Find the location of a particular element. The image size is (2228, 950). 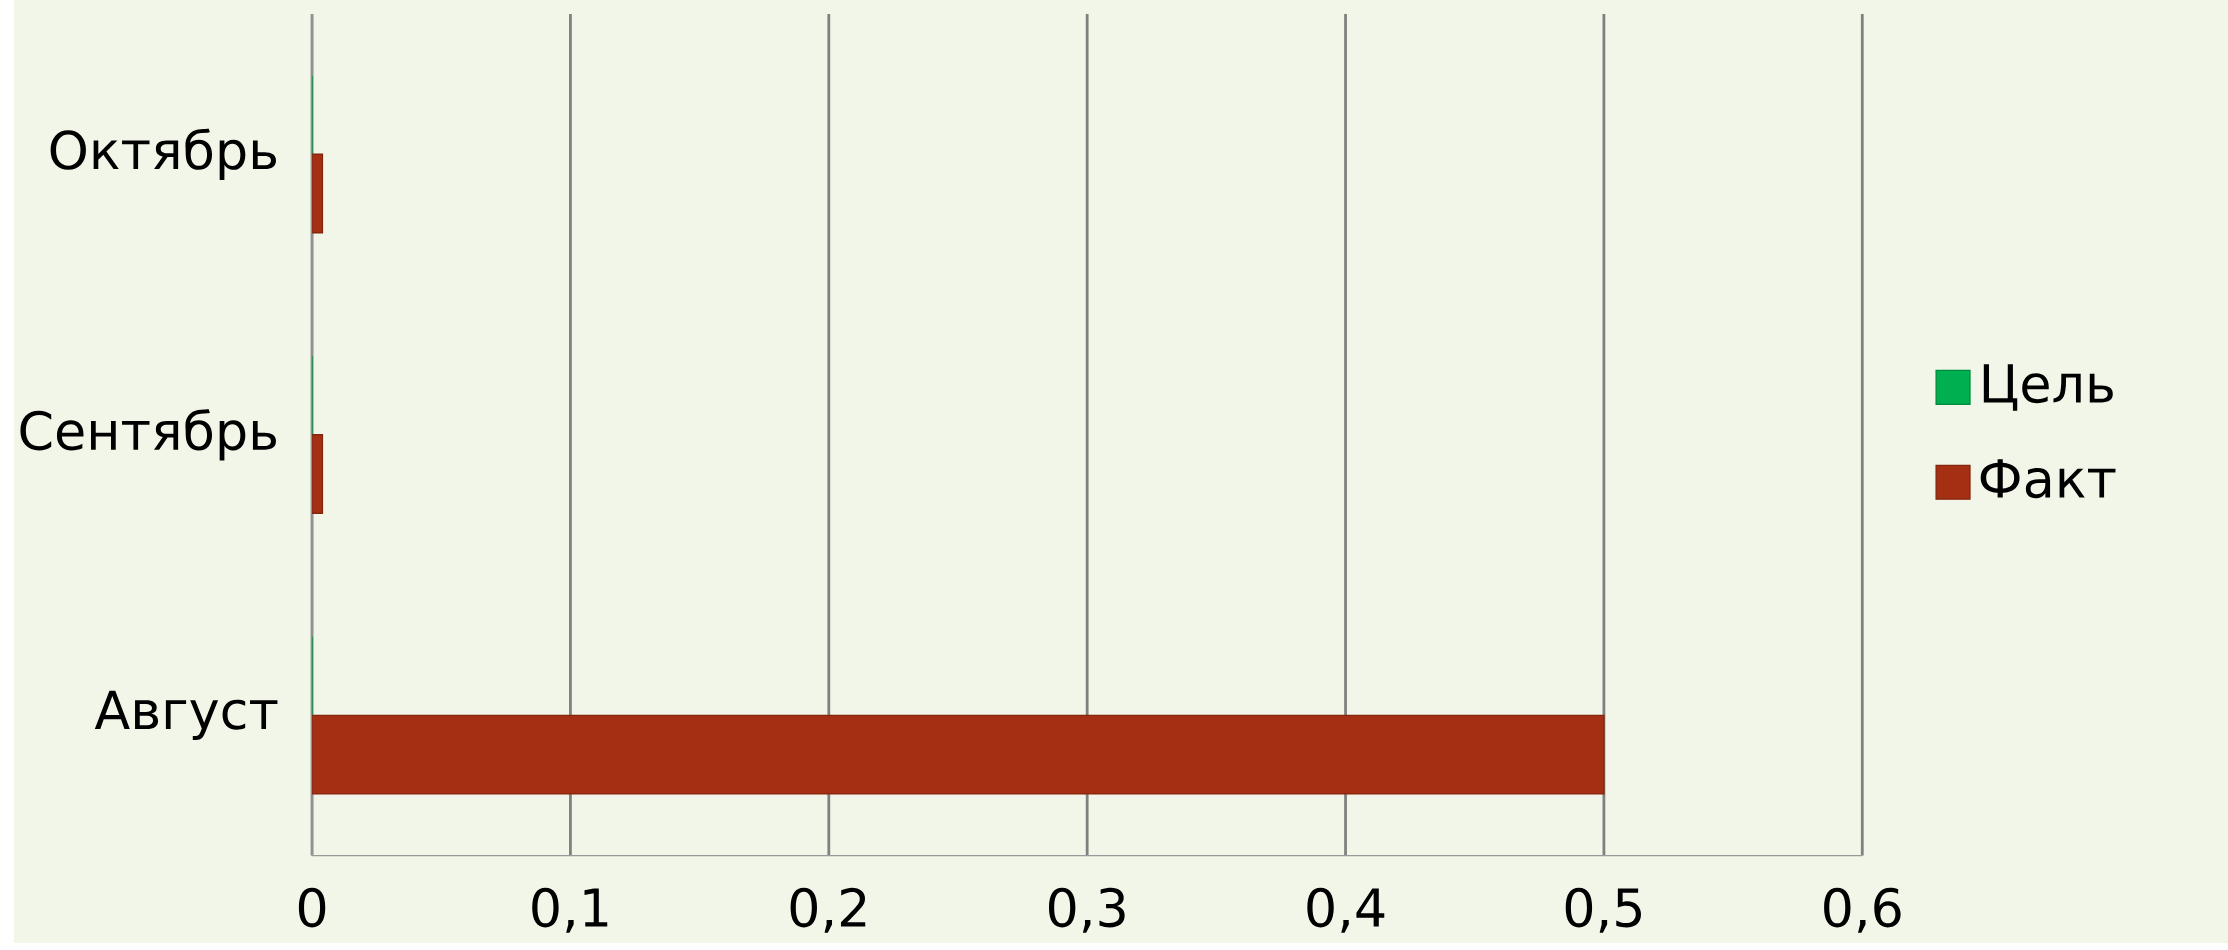

x-tick-label: 0,3 is located at coordinates (1086, 910).